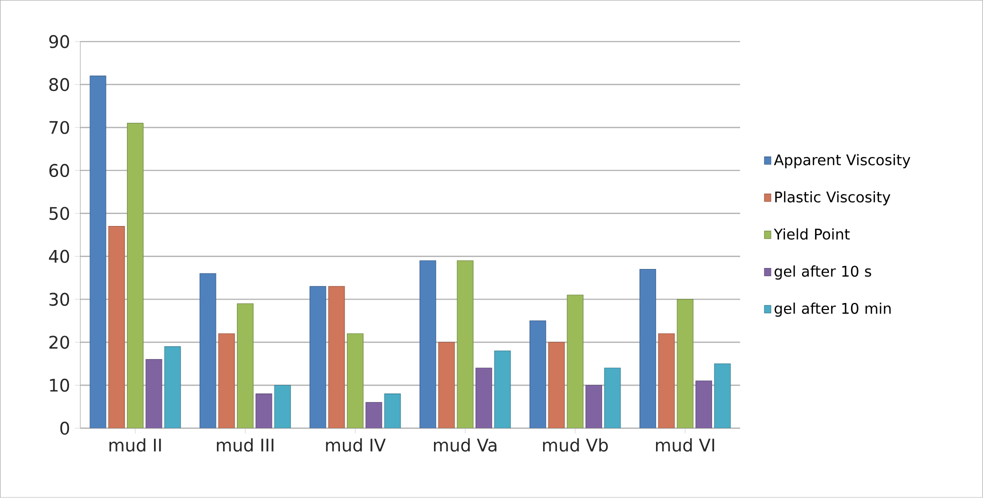  What do you see at coordinates (59, 41) in the screenshot?
I see `y-tick-label: 90` at bounding box center [59, 41].